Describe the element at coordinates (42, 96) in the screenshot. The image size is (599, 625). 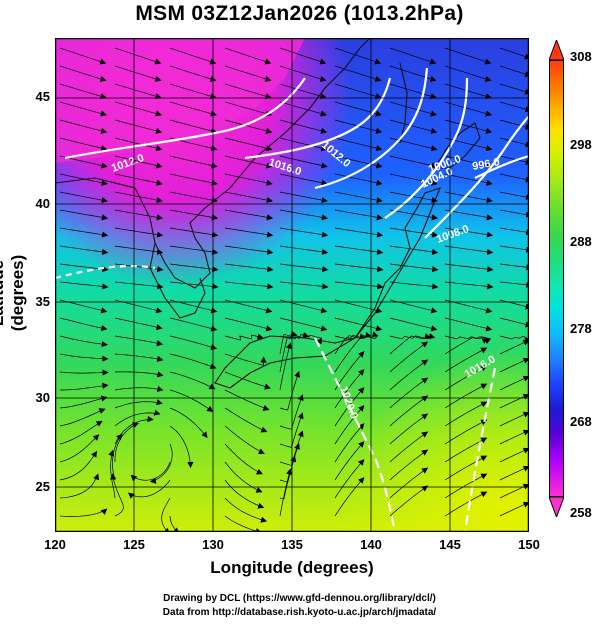
I see `y-tick-label: 45` at that location.